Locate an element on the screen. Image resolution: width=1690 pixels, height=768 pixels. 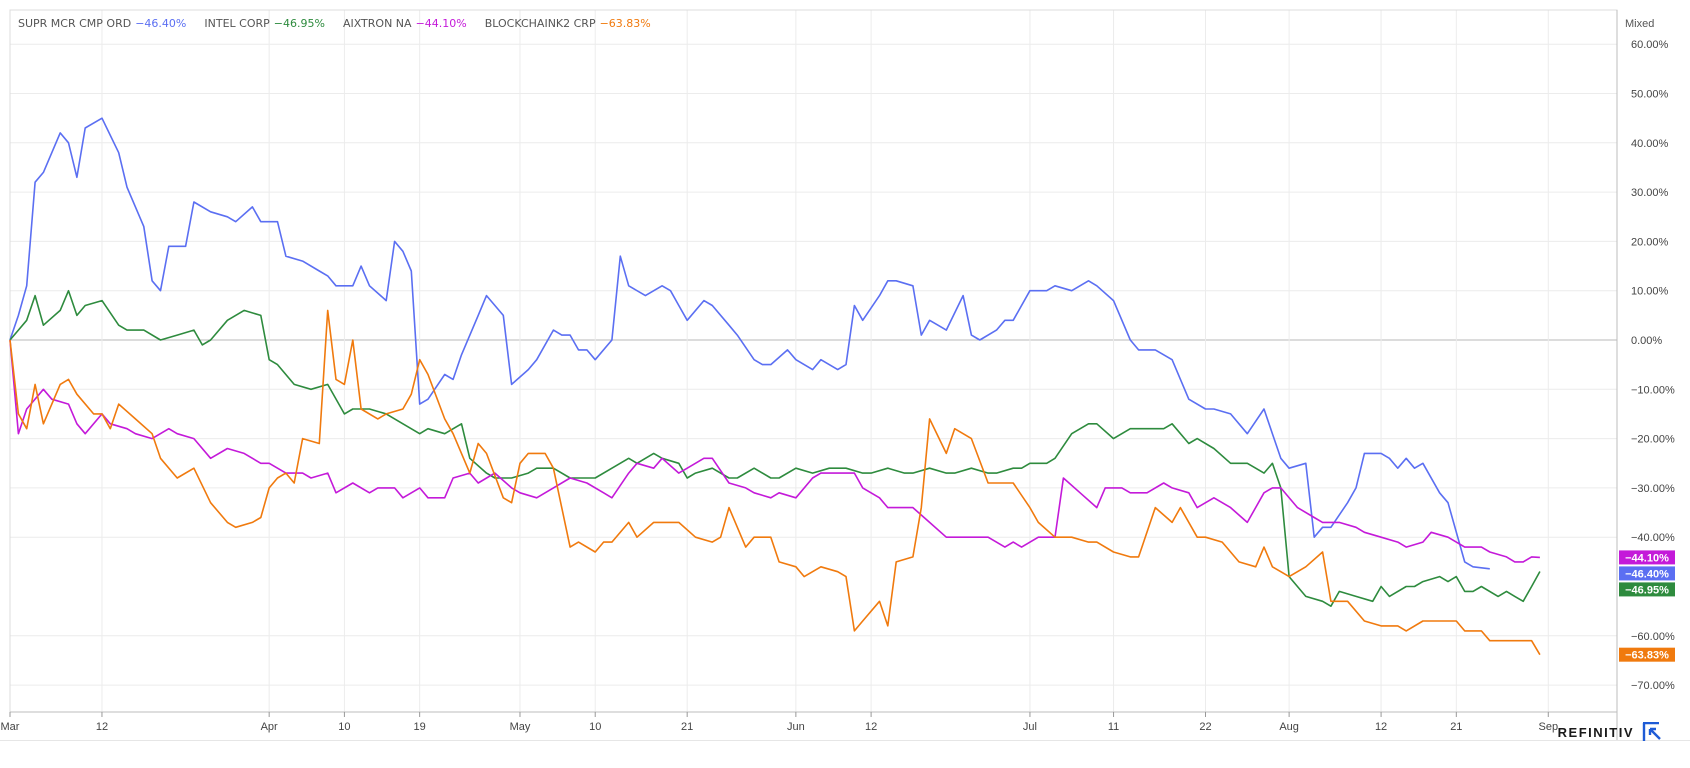
legend-series-value: −46.95% is located at coordinates (299, 23).